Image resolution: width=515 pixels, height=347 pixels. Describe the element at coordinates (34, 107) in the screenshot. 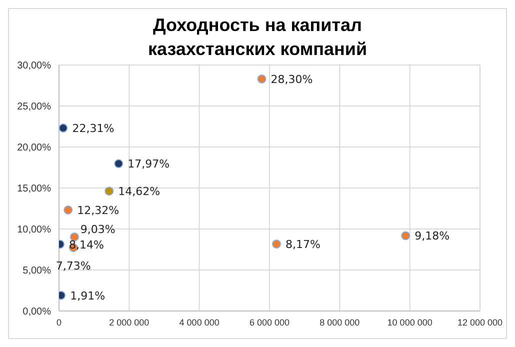

I see `y-tick-label: 25,00%` at that location.